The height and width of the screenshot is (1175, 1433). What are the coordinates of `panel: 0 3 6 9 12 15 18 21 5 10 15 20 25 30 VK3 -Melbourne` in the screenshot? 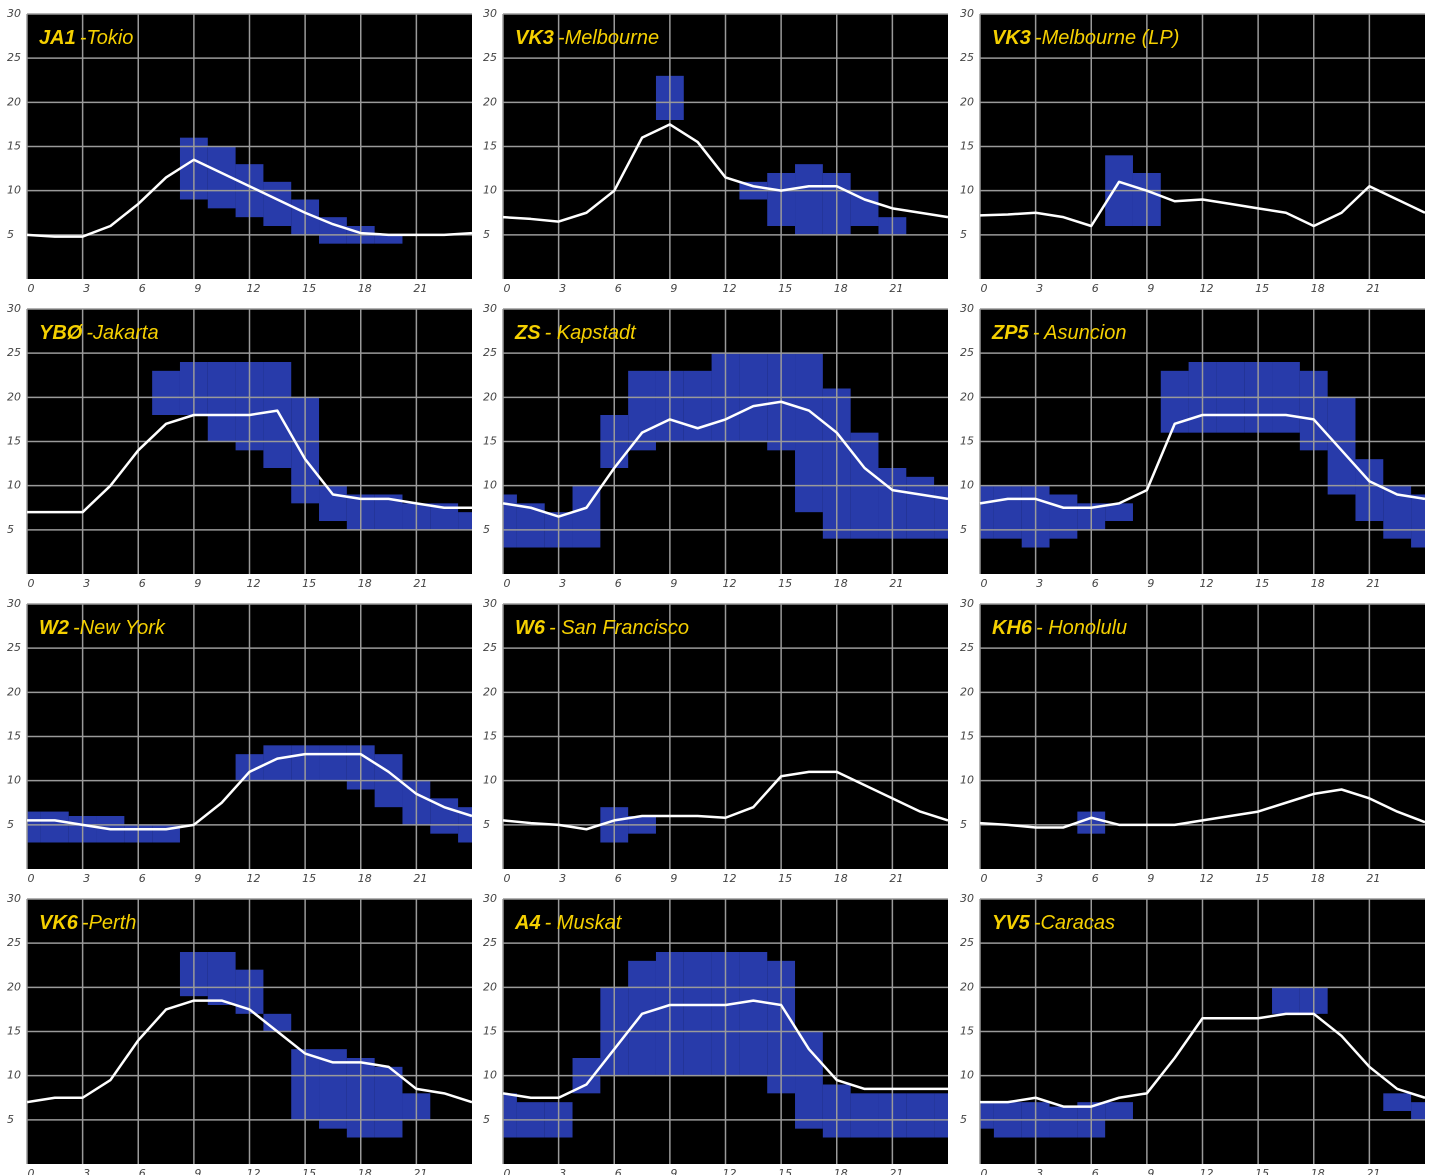 It's located at (716, 151).